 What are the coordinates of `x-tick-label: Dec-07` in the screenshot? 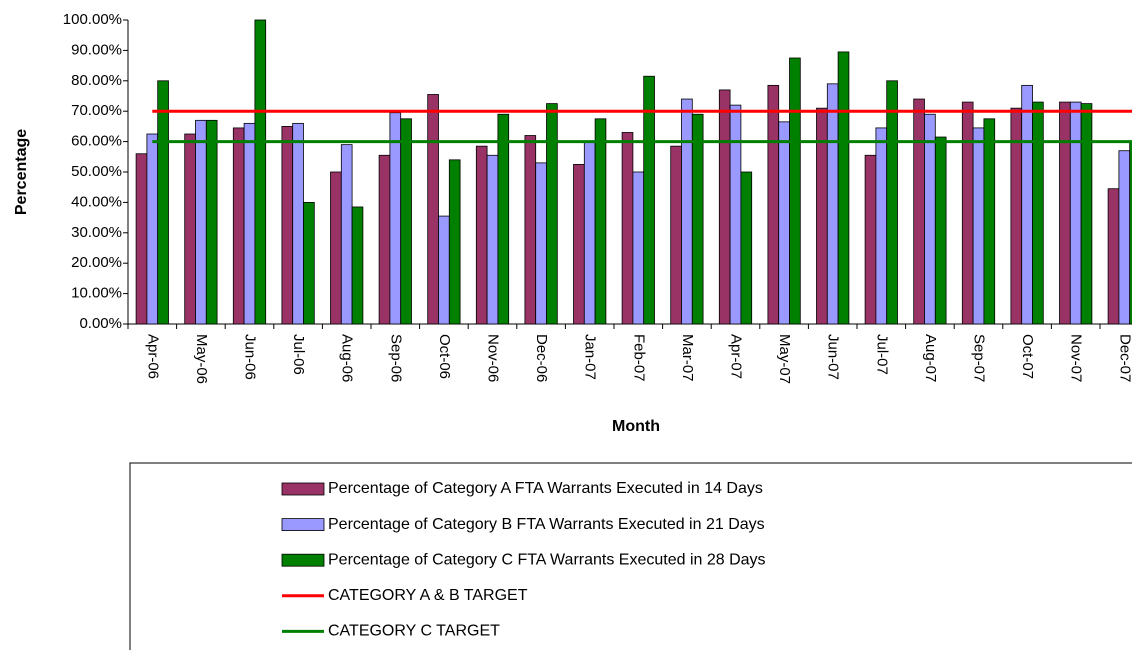 It's located at (1124, 358).